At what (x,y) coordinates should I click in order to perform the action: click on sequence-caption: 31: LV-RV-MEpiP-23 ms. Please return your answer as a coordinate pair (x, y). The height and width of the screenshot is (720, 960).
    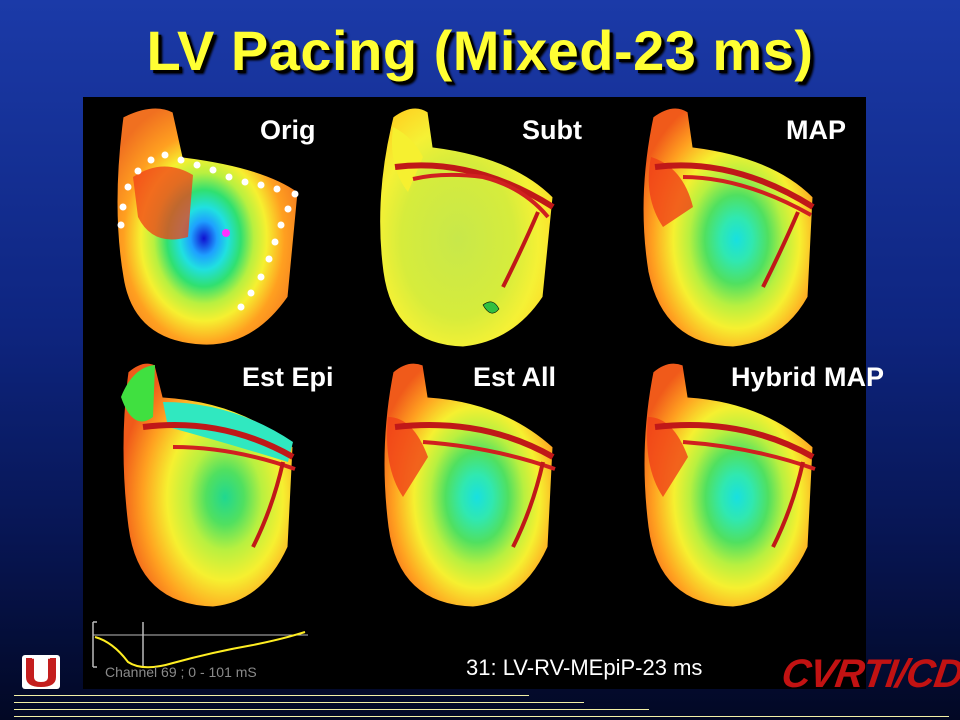
    Looking at the image, I should click on (584, 667).